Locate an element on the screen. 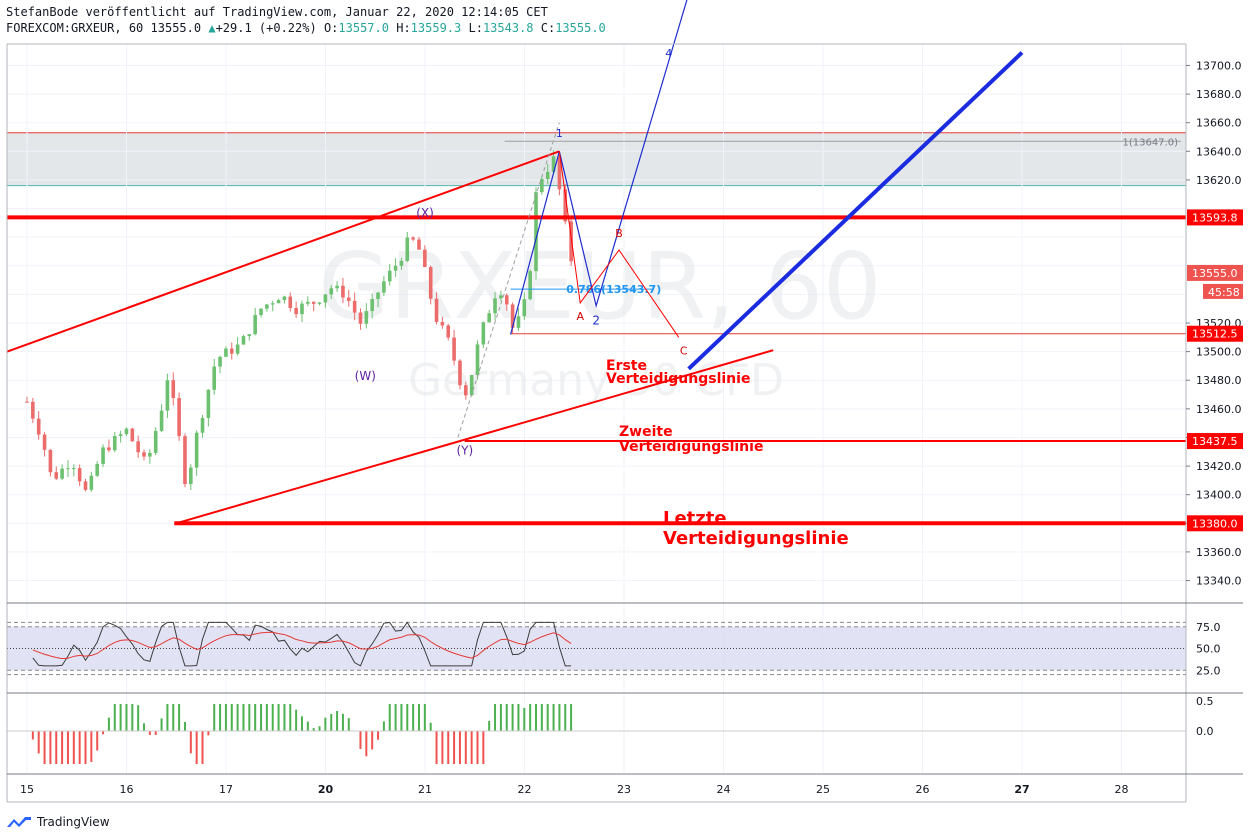 The image size is (1249, 839). tradingview-logo: TradingView is located at coordinates (58, 822).